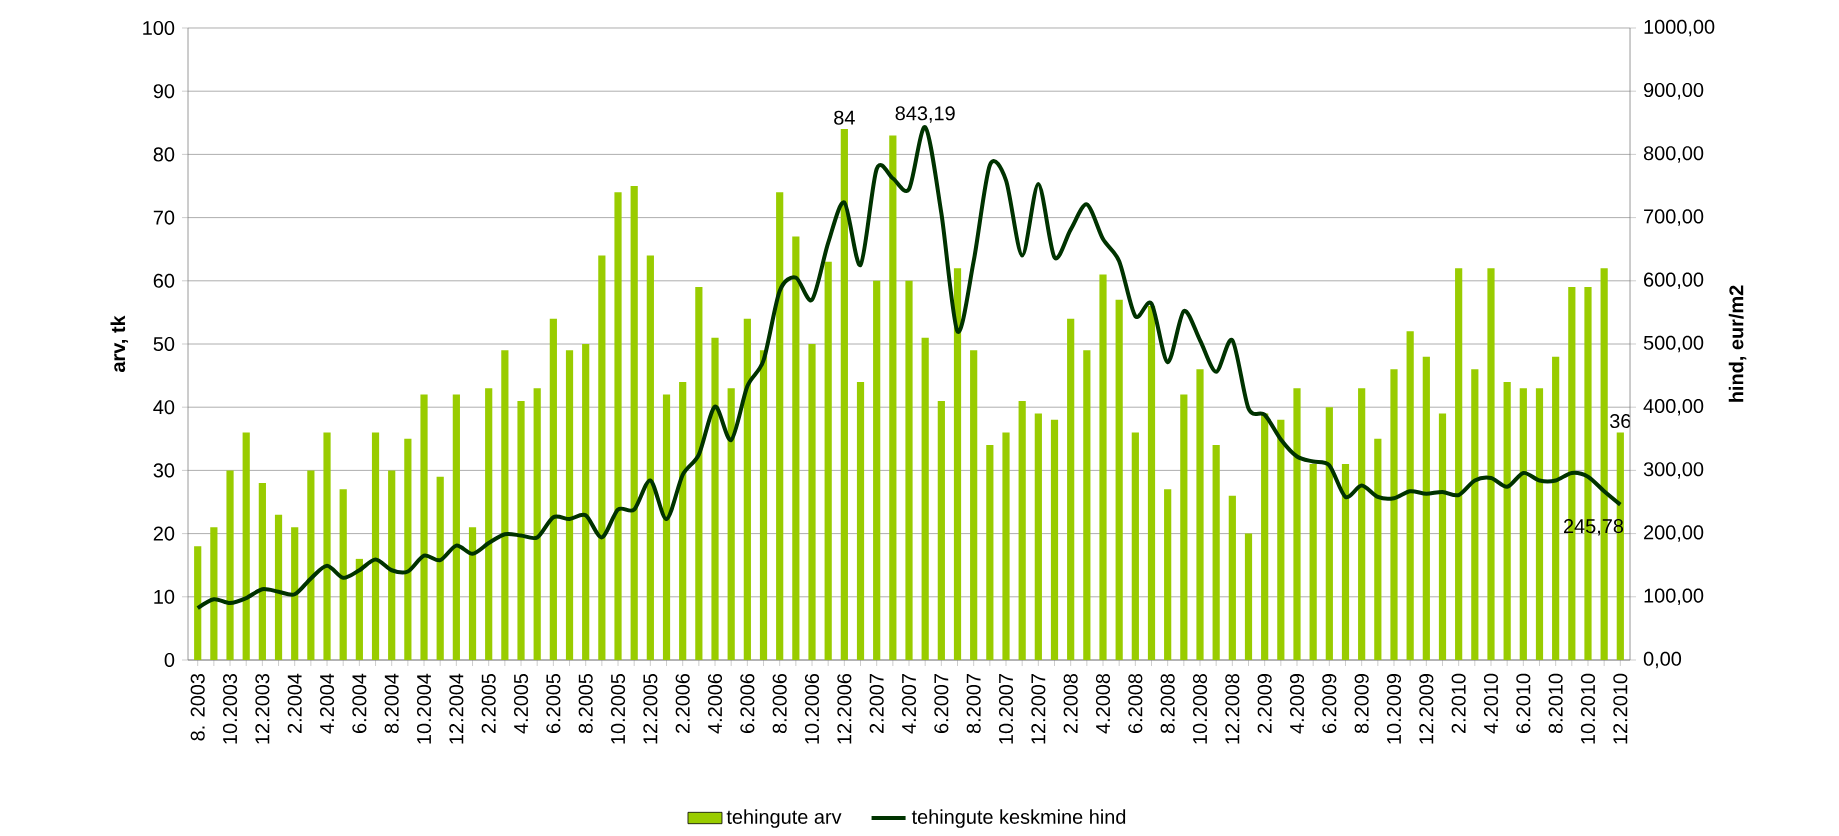  What do you see at coordinates (682, 703) in the screenshot?
I see `x-tick-label: 2.2006` at bounding box center [682, 703].